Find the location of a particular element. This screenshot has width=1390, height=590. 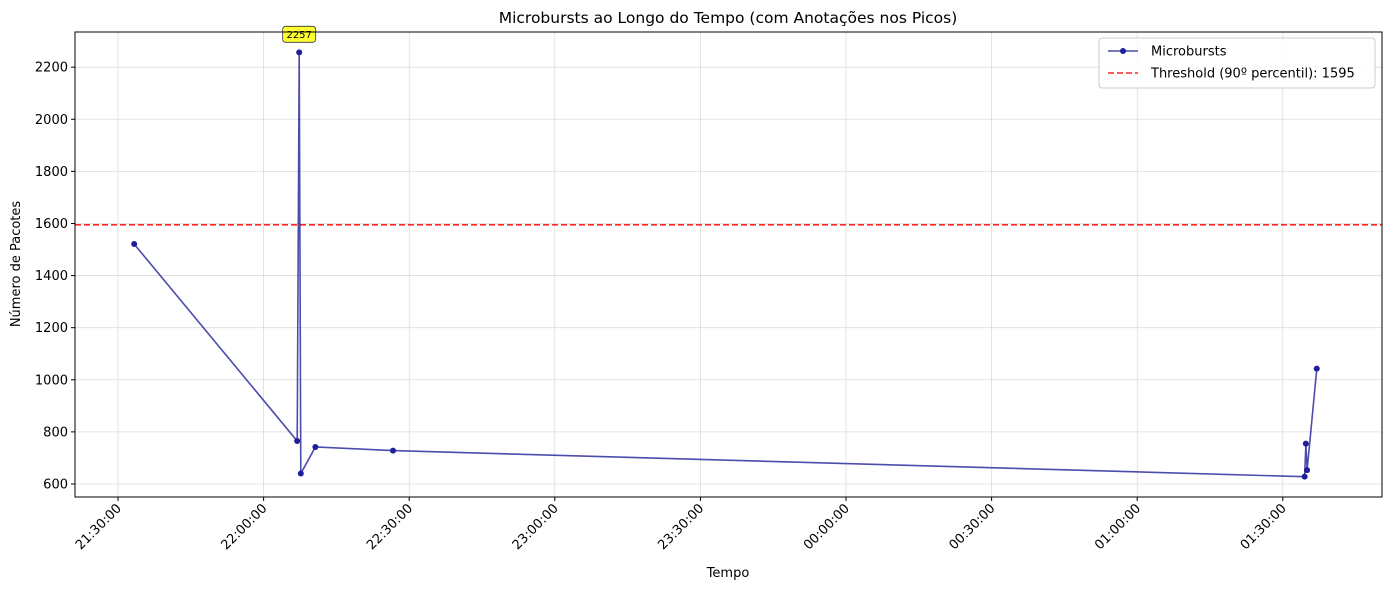

y-tick-label: 800 is located at coordinates (55, 432).